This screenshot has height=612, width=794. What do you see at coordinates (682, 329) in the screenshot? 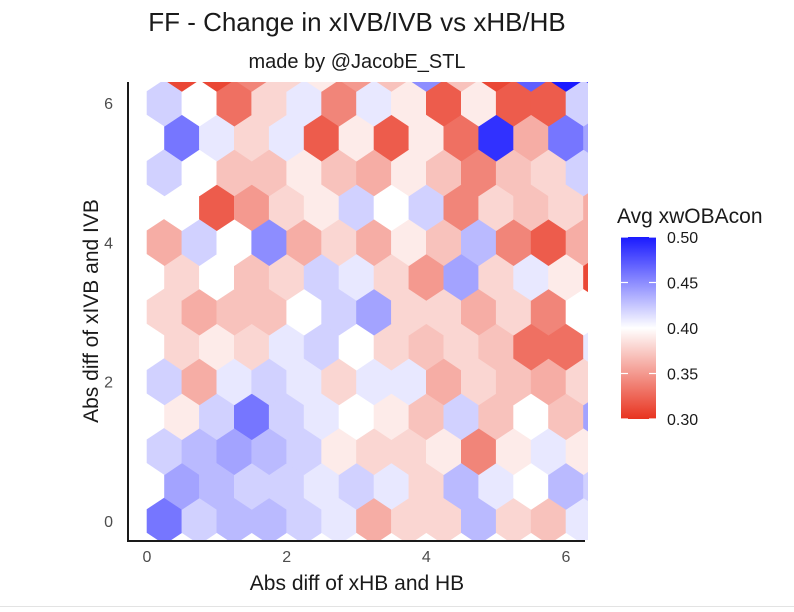
I see `legend-tick-label: 0.40` at bounding box center [682, 329].